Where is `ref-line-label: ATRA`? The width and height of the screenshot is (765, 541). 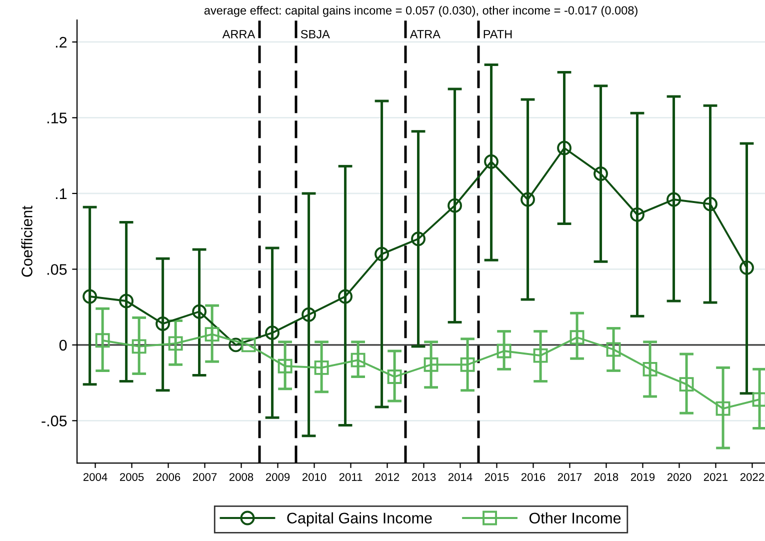 ref-line-label: ATRA is located at coordinates (425, 34).